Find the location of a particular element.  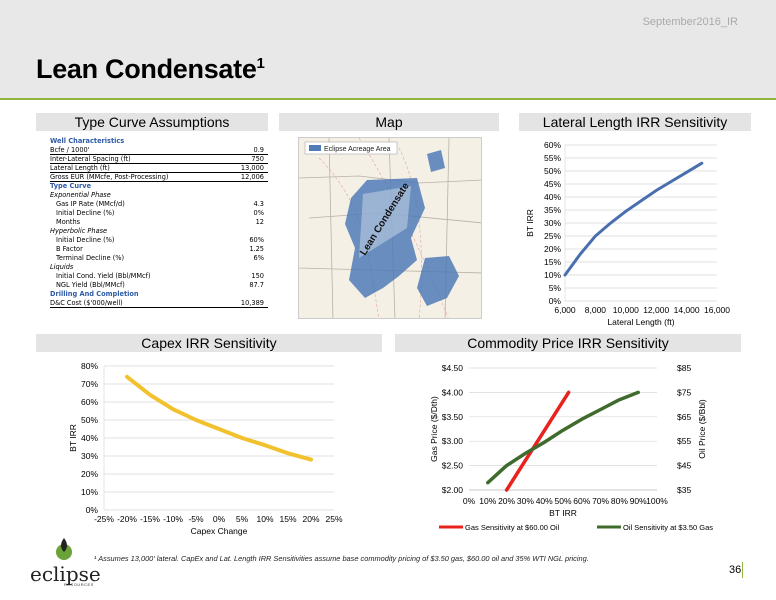

x-tick-label: -15% is located at coordinates (150, 519).